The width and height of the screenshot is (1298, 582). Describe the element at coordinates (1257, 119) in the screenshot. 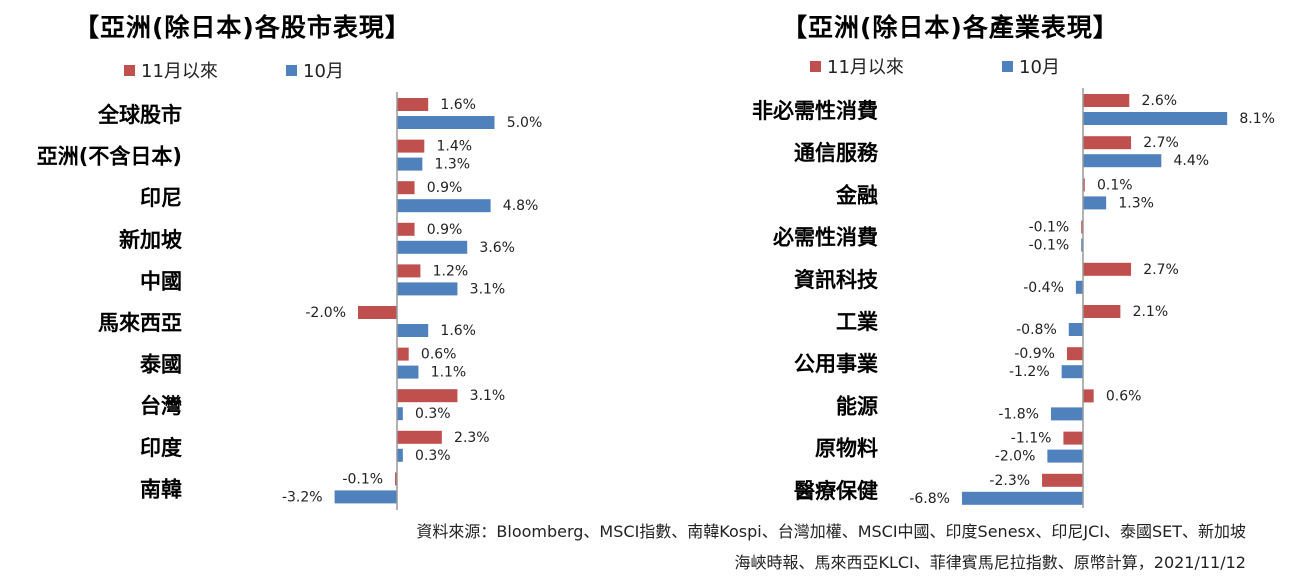

I see `data-label: 8.1%` at that location.